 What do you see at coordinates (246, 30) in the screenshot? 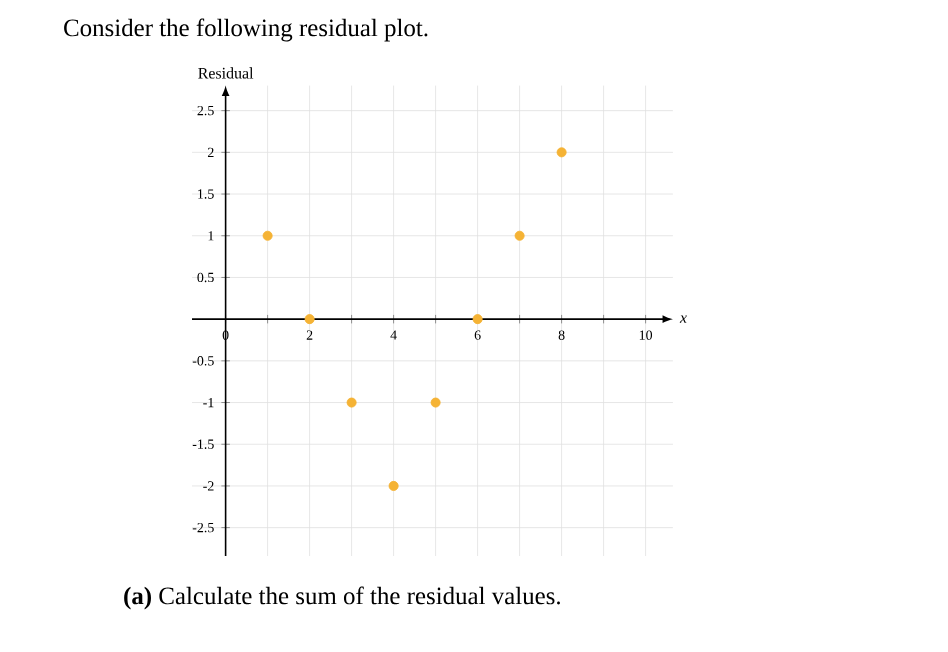
I see `chart-title: Consider the following residual plot.` at bounding box center [246, 30].